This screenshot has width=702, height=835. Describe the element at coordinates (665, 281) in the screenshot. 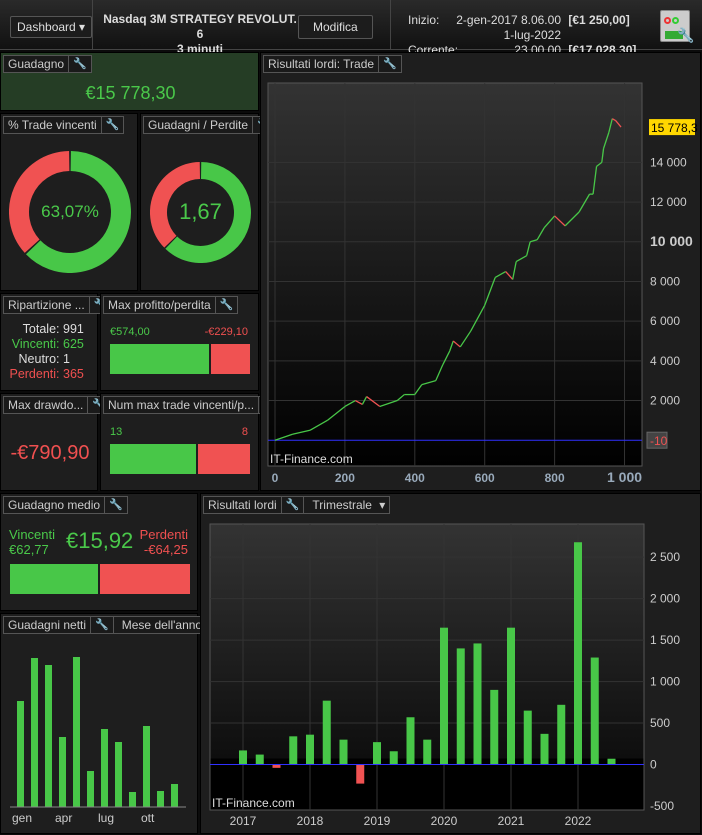

I see `y-tick-label: 8 000` at that location.